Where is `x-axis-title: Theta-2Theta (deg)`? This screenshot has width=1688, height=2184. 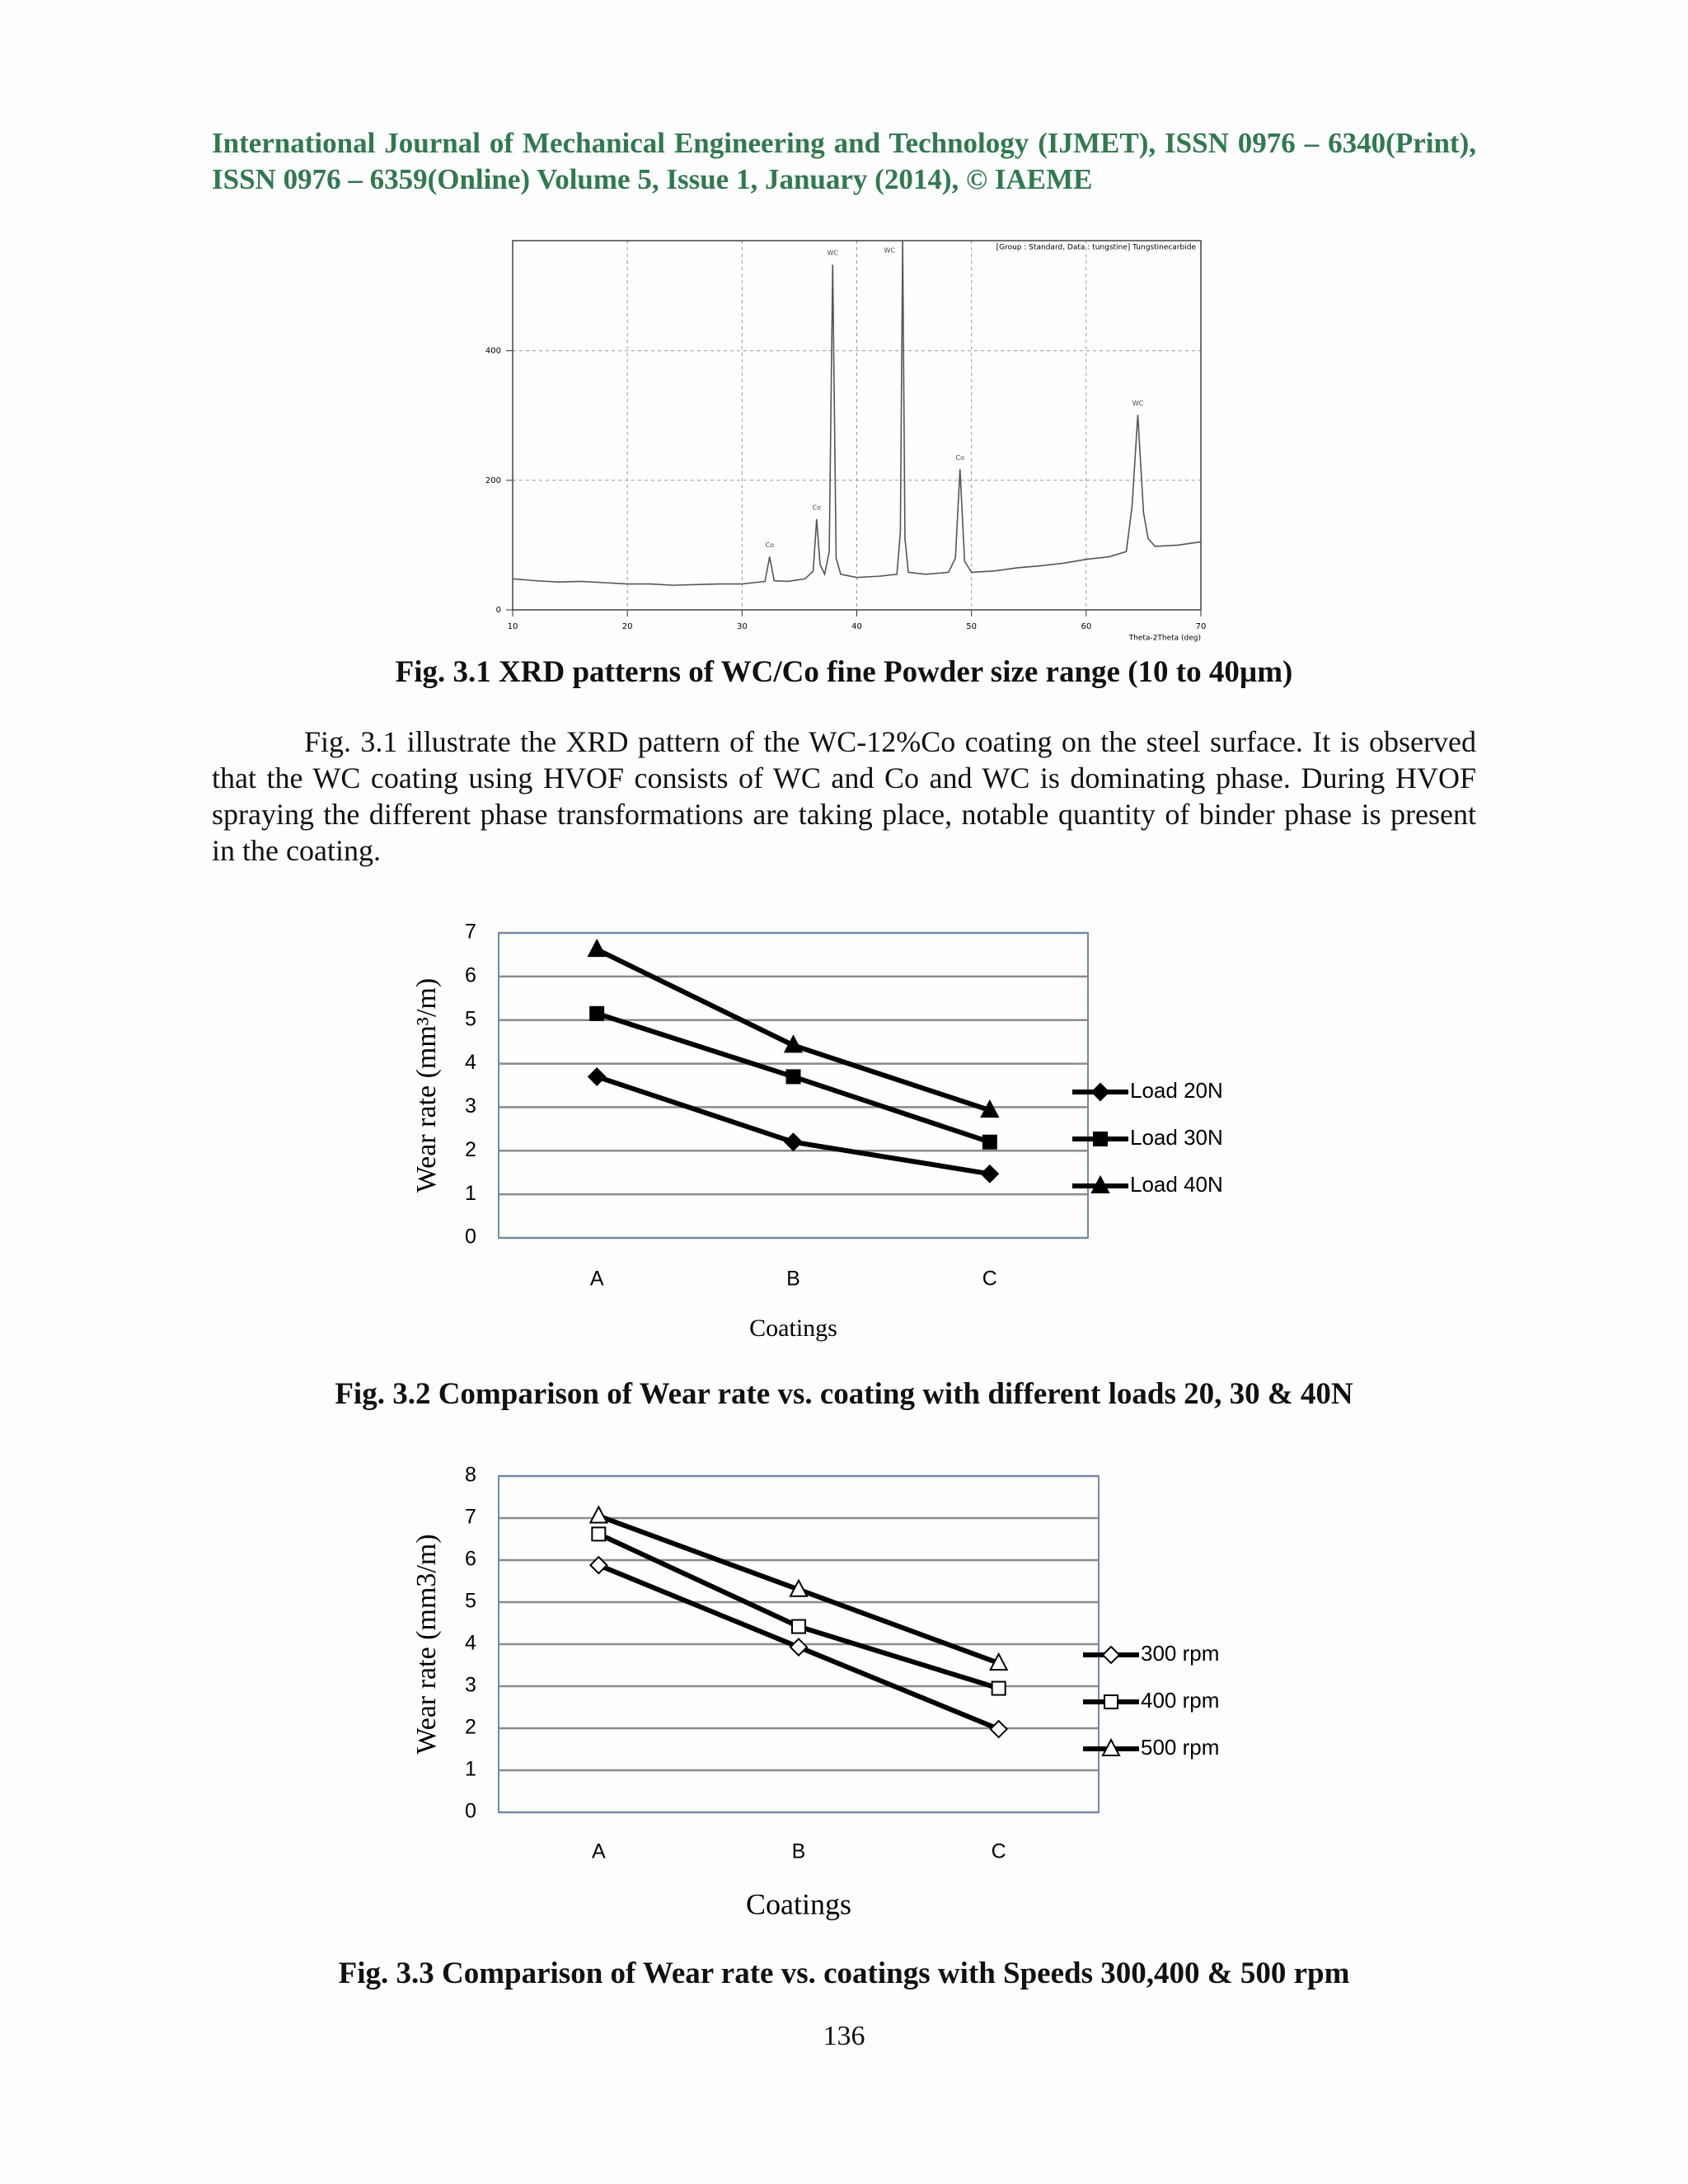 x-axis-title: Theta-2Theta (deg) is located at coordinates (1165, 639).